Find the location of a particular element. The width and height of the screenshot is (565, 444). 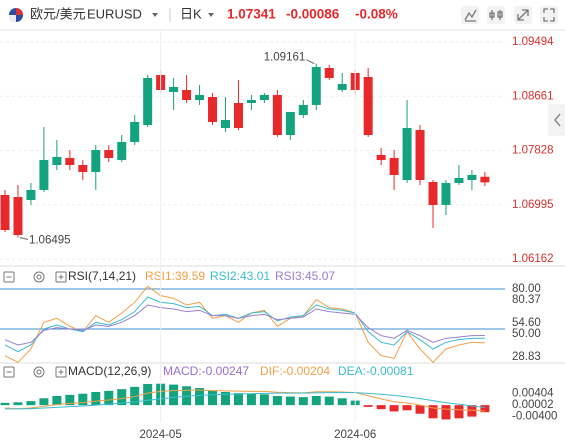

y-tick-label: 1.07828 is located at coordinates (533, 151).